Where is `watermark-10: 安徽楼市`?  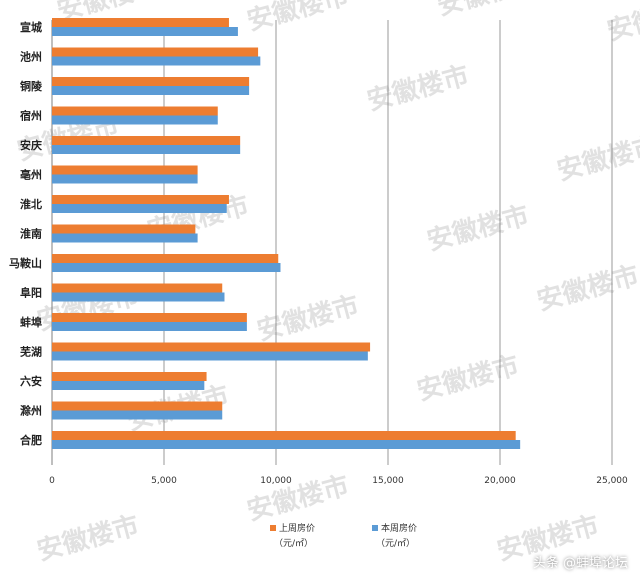
watermark-10: 安徽楼市 is located at coordinates (308, 318).